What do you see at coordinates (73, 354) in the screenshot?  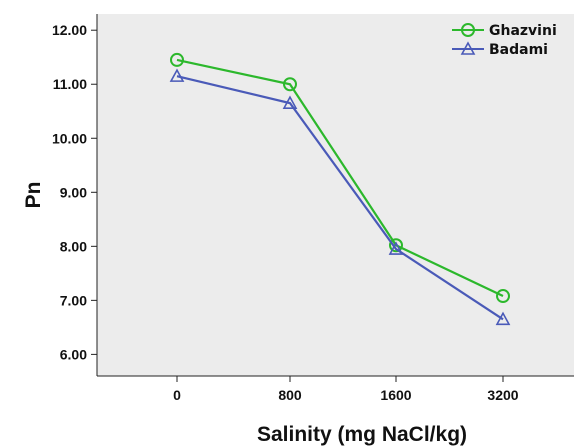 I see `y-tick-label: 6.00` at bounding box center [73, 354].